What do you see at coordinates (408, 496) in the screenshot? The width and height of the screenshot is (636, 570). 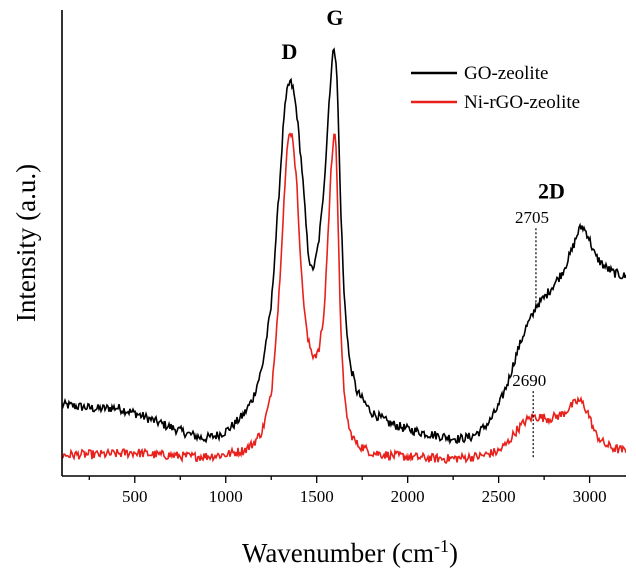 I see `x-tick-label: 2000` at bounding box center [408, 496].